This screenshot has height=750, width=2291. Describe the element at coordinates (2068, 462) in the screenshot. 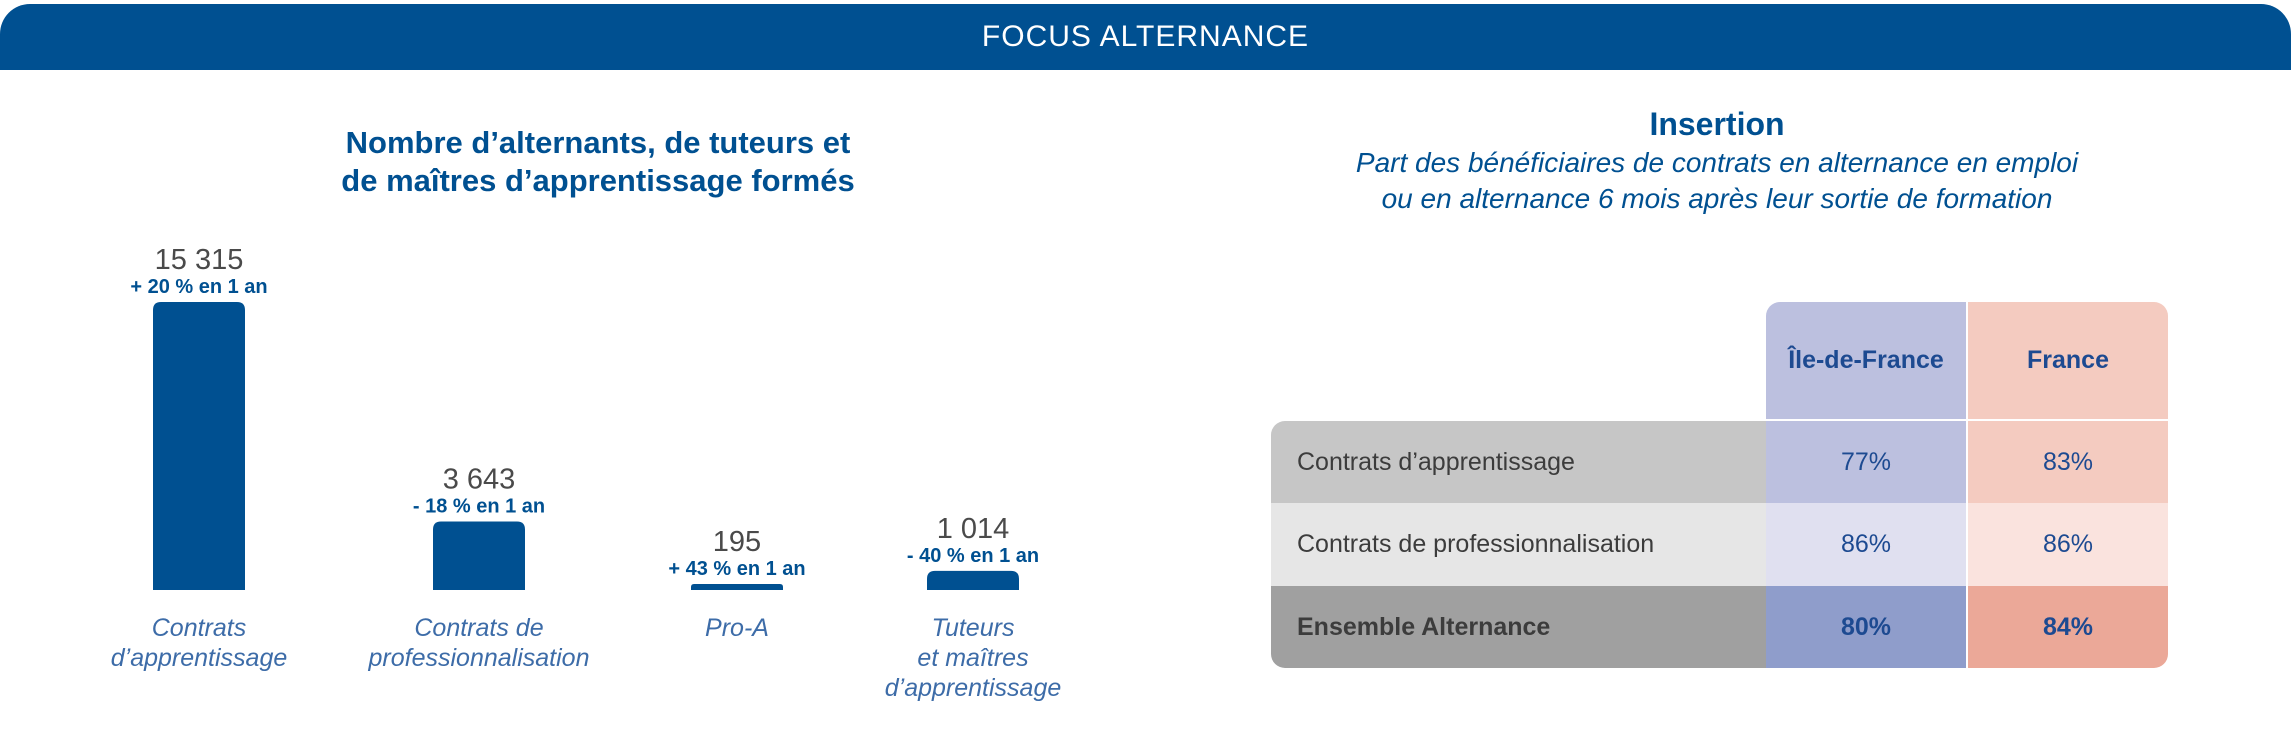

I see `value-france-apprentissage: 83%` at that location.